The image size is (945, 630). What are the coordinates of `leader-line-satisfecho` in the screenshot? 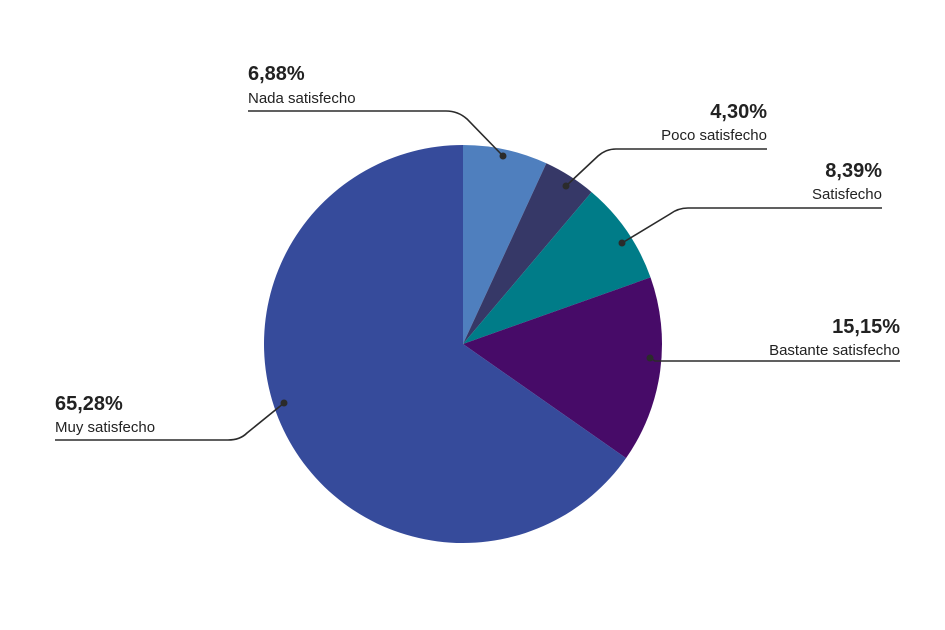 It's located at (751, 225).